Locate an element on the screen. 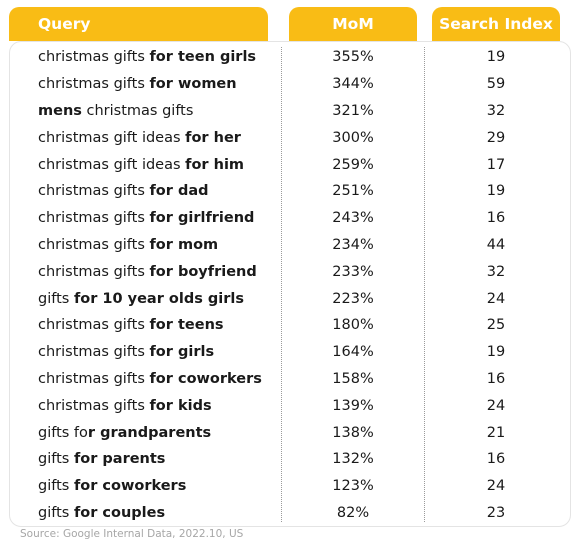 The height and width of the screenshot is (549, 580). query-emphasis: for boyfriend is located at coordinates (203, 271).